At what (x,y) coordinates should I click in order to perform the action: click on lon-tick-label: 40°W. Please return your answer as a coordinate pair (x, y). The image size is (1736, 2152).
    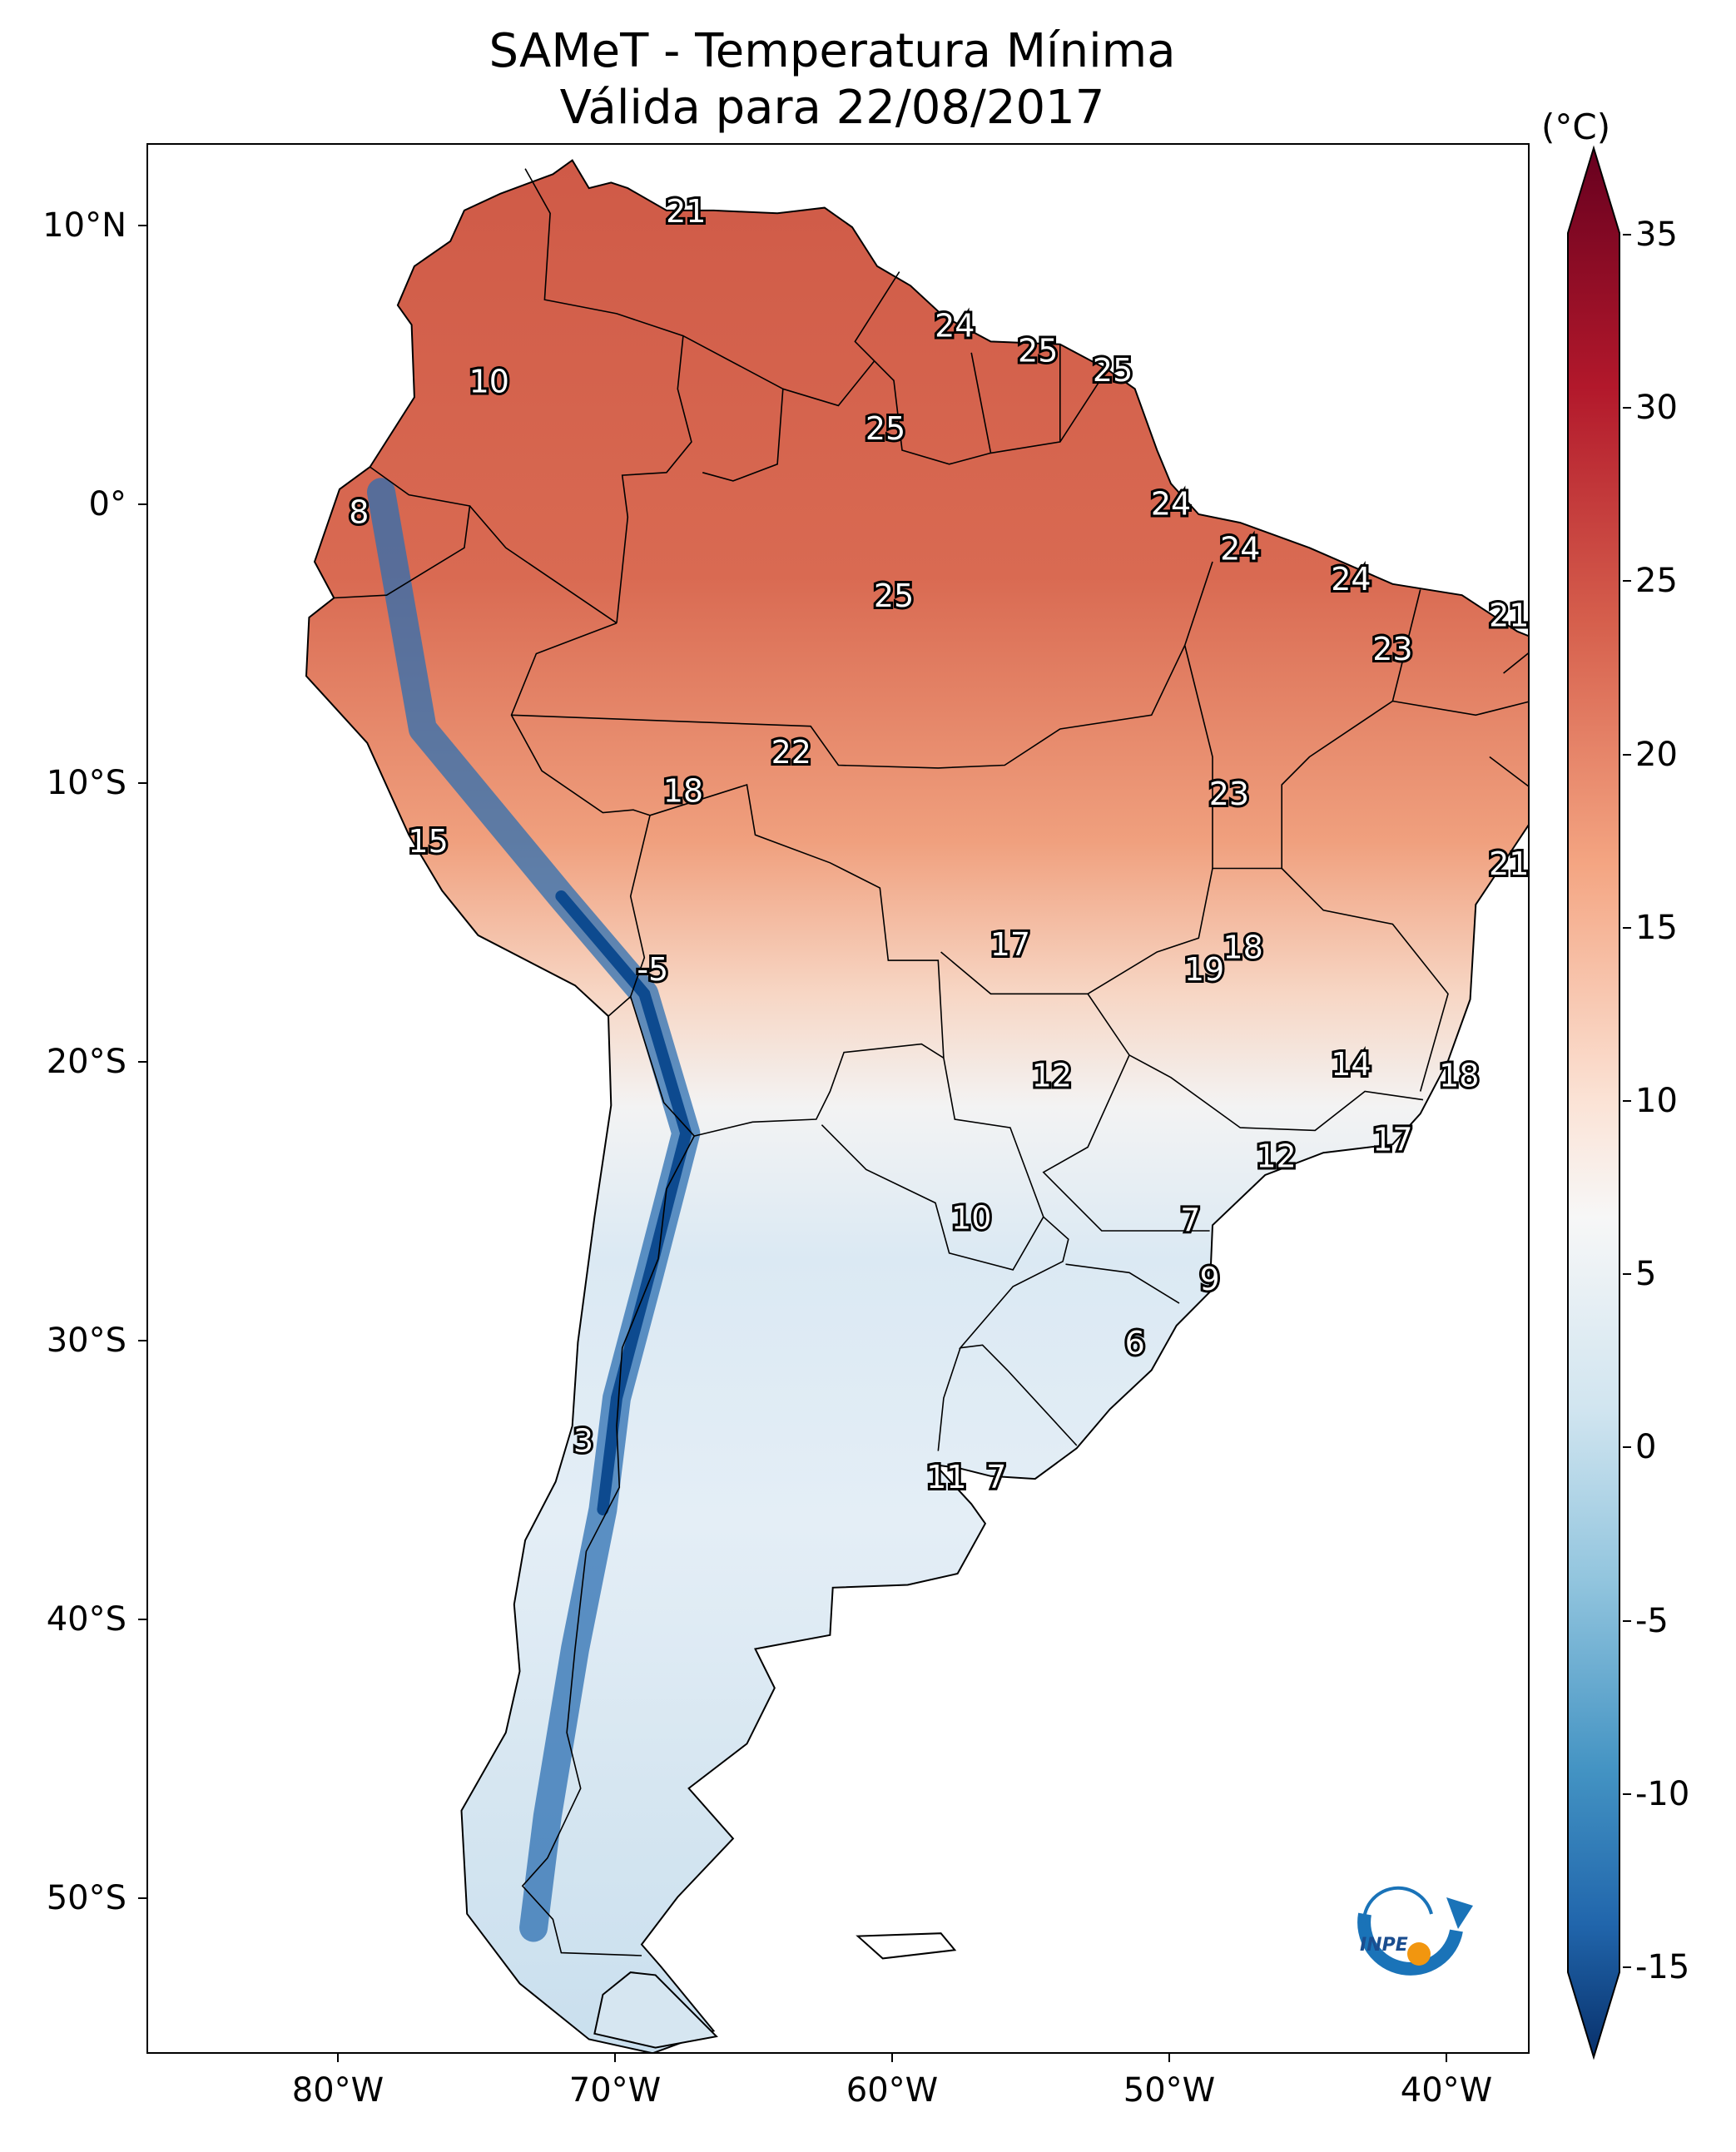
    Looking at the image, I should click on (1446, 2090).